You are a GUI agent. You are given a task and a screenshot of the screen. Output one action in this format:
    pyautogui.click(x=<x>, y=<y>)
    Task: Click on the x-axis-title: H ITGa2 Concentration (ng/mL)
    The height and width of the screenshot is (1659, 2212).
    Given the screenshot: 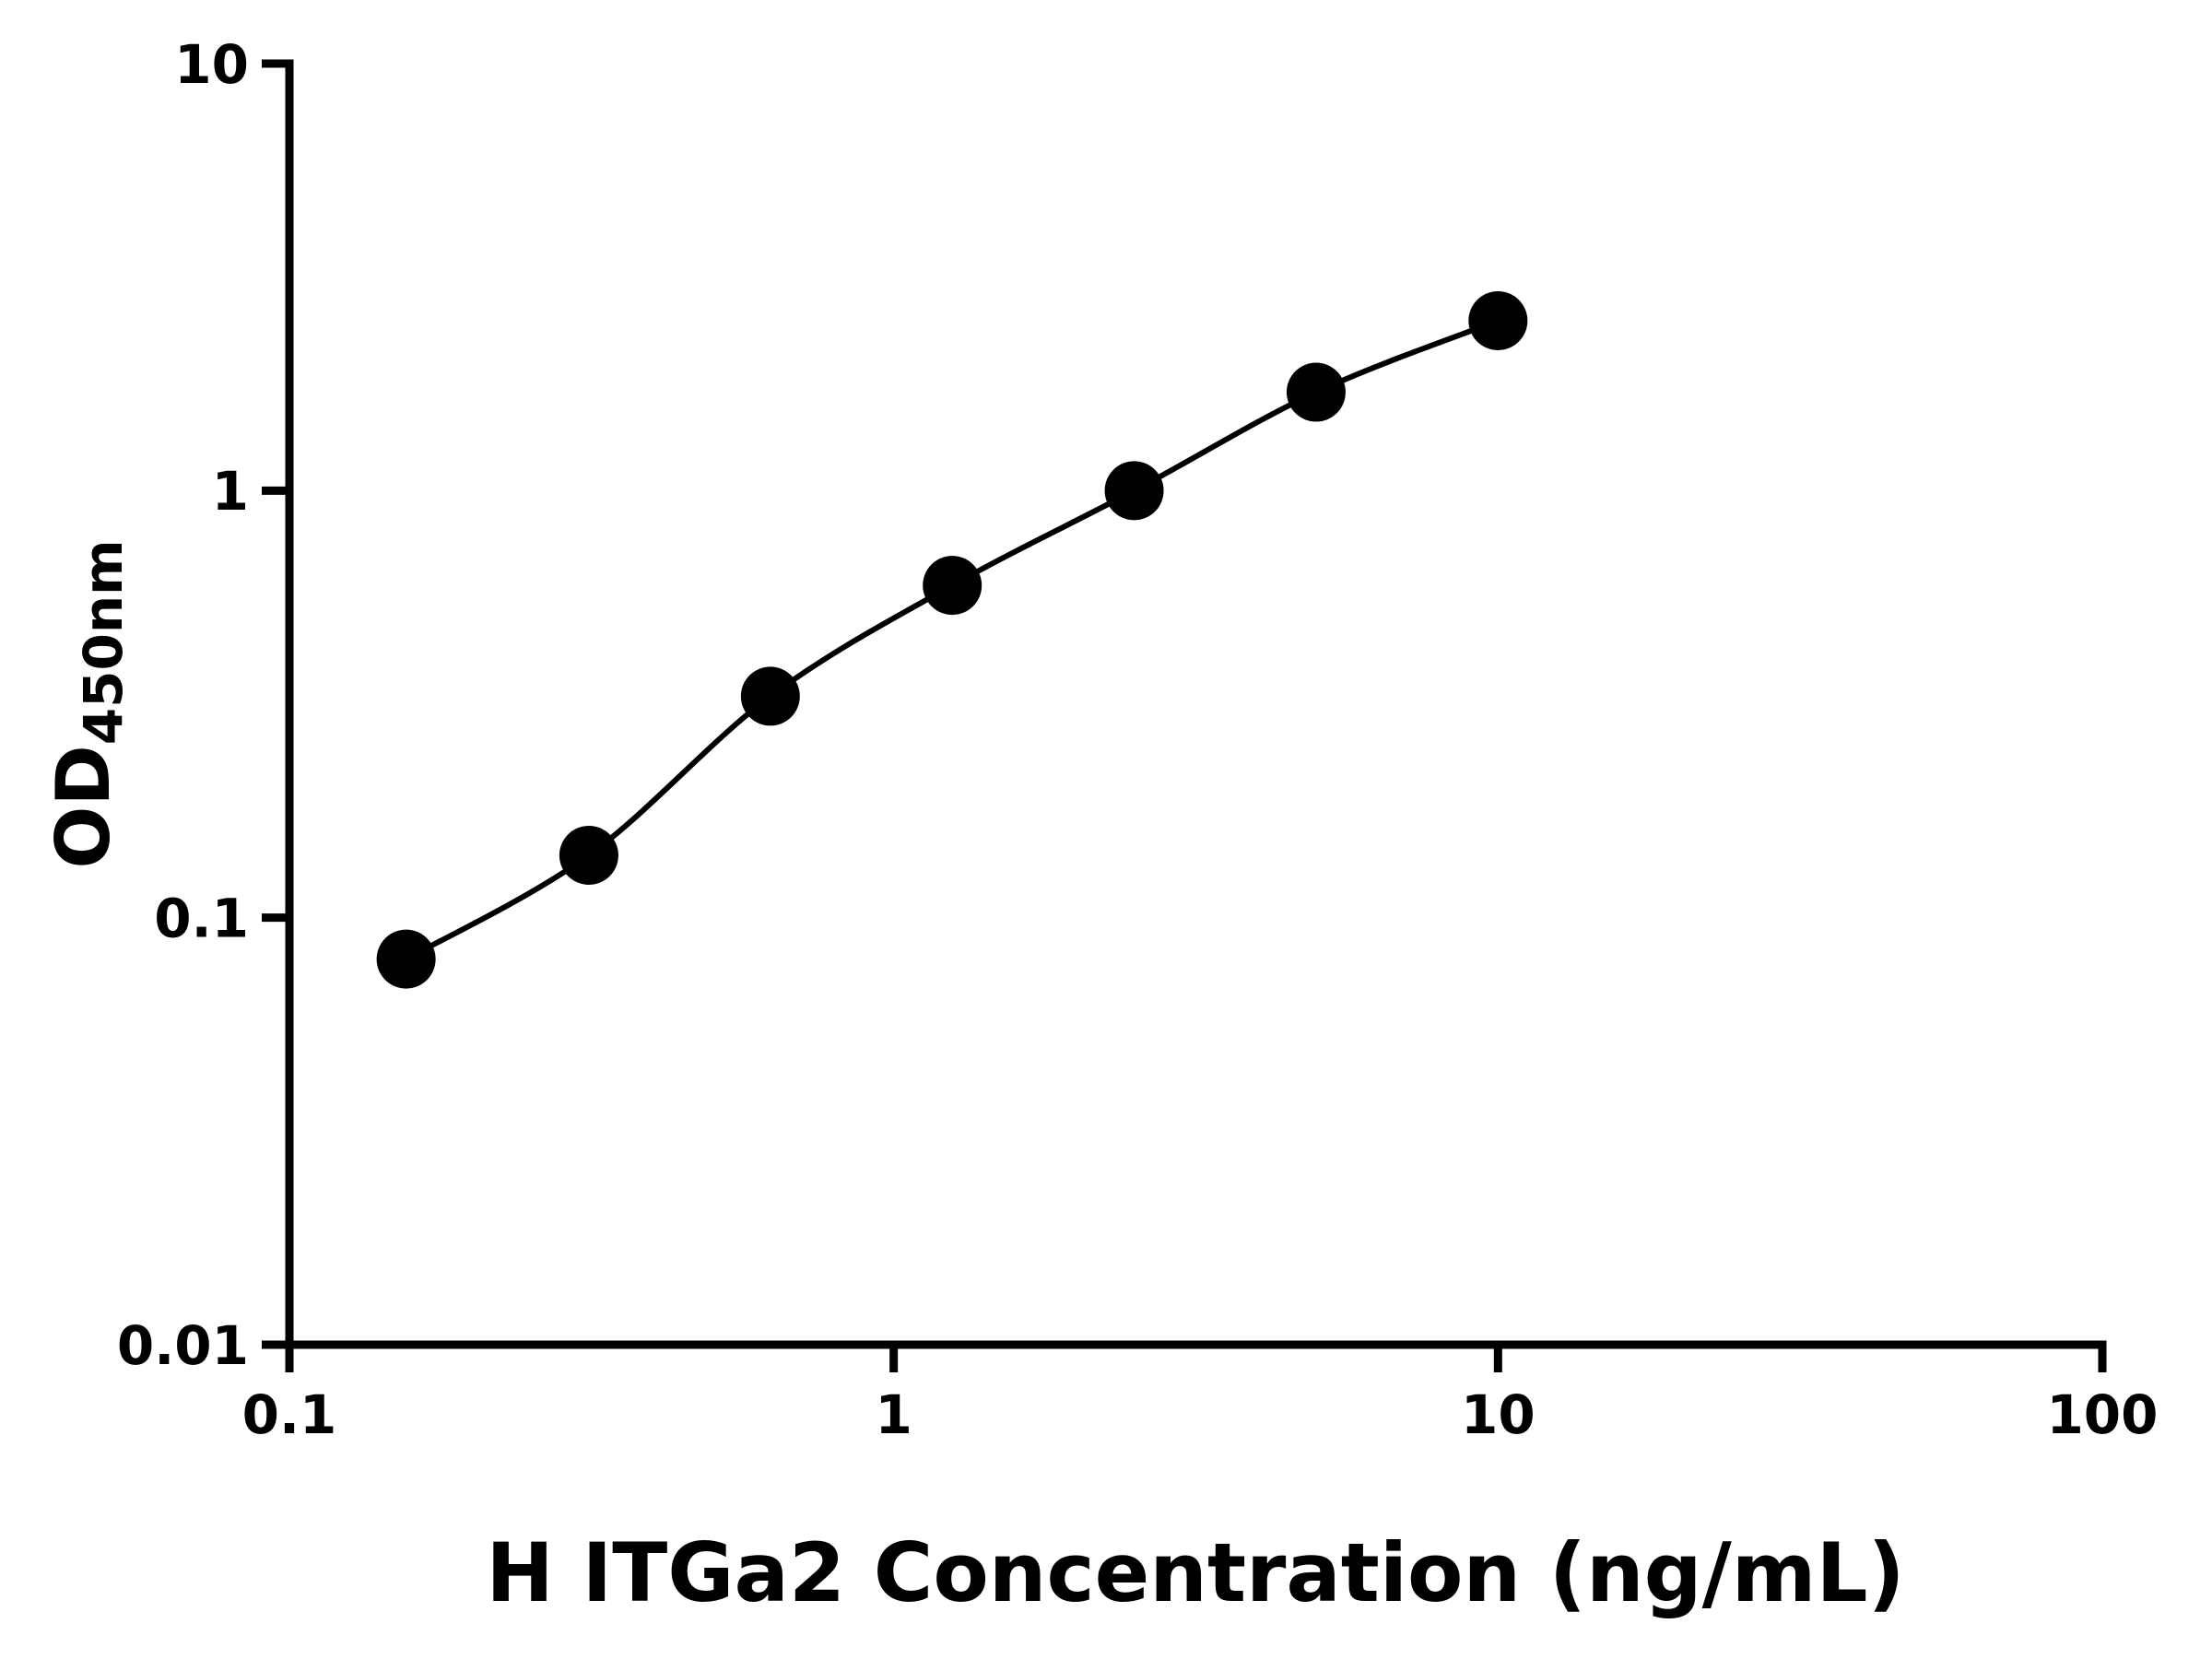 What is the action you would take?
    pyautogui.click(x=1195, y=1572)
    